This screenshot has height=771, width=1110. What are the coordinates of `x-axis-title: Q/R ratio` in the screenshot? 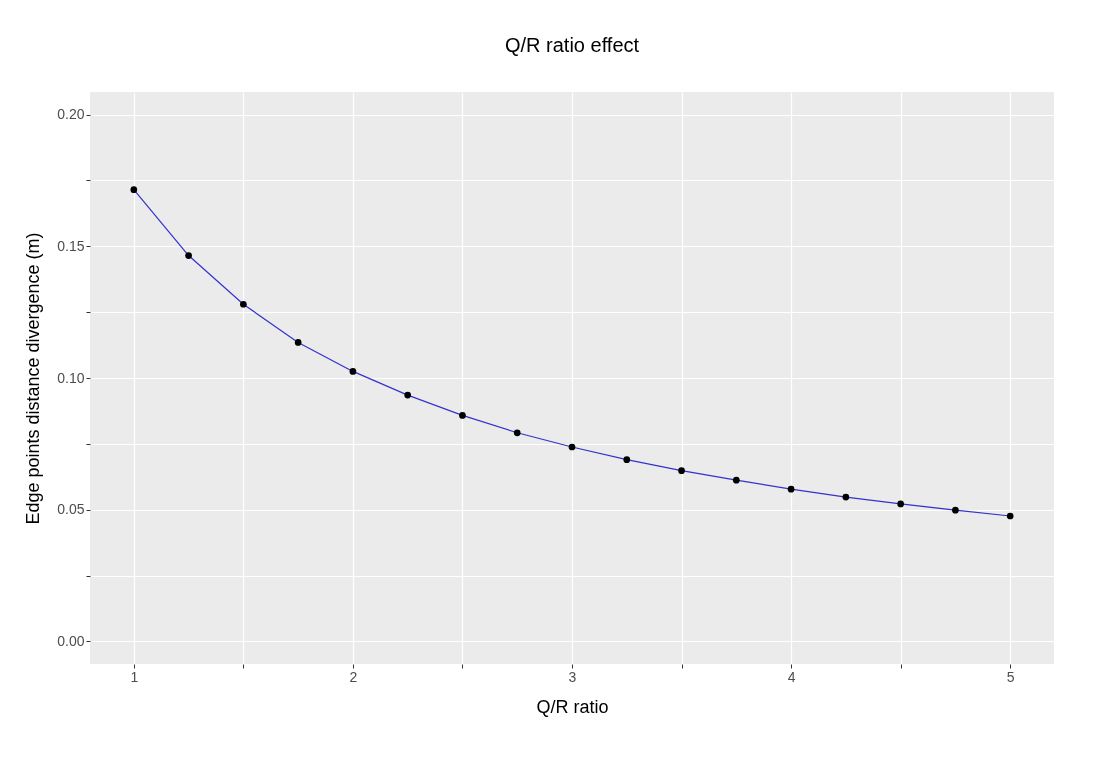 It's located at (572, 706).